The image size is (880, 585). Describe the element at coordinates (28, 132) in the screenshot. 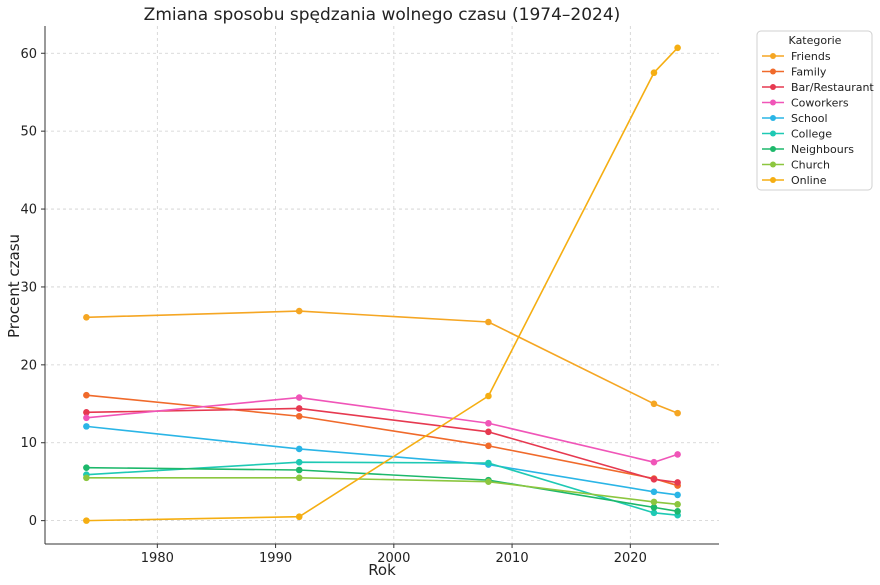

I see `y-tick-label: 50` at that location.